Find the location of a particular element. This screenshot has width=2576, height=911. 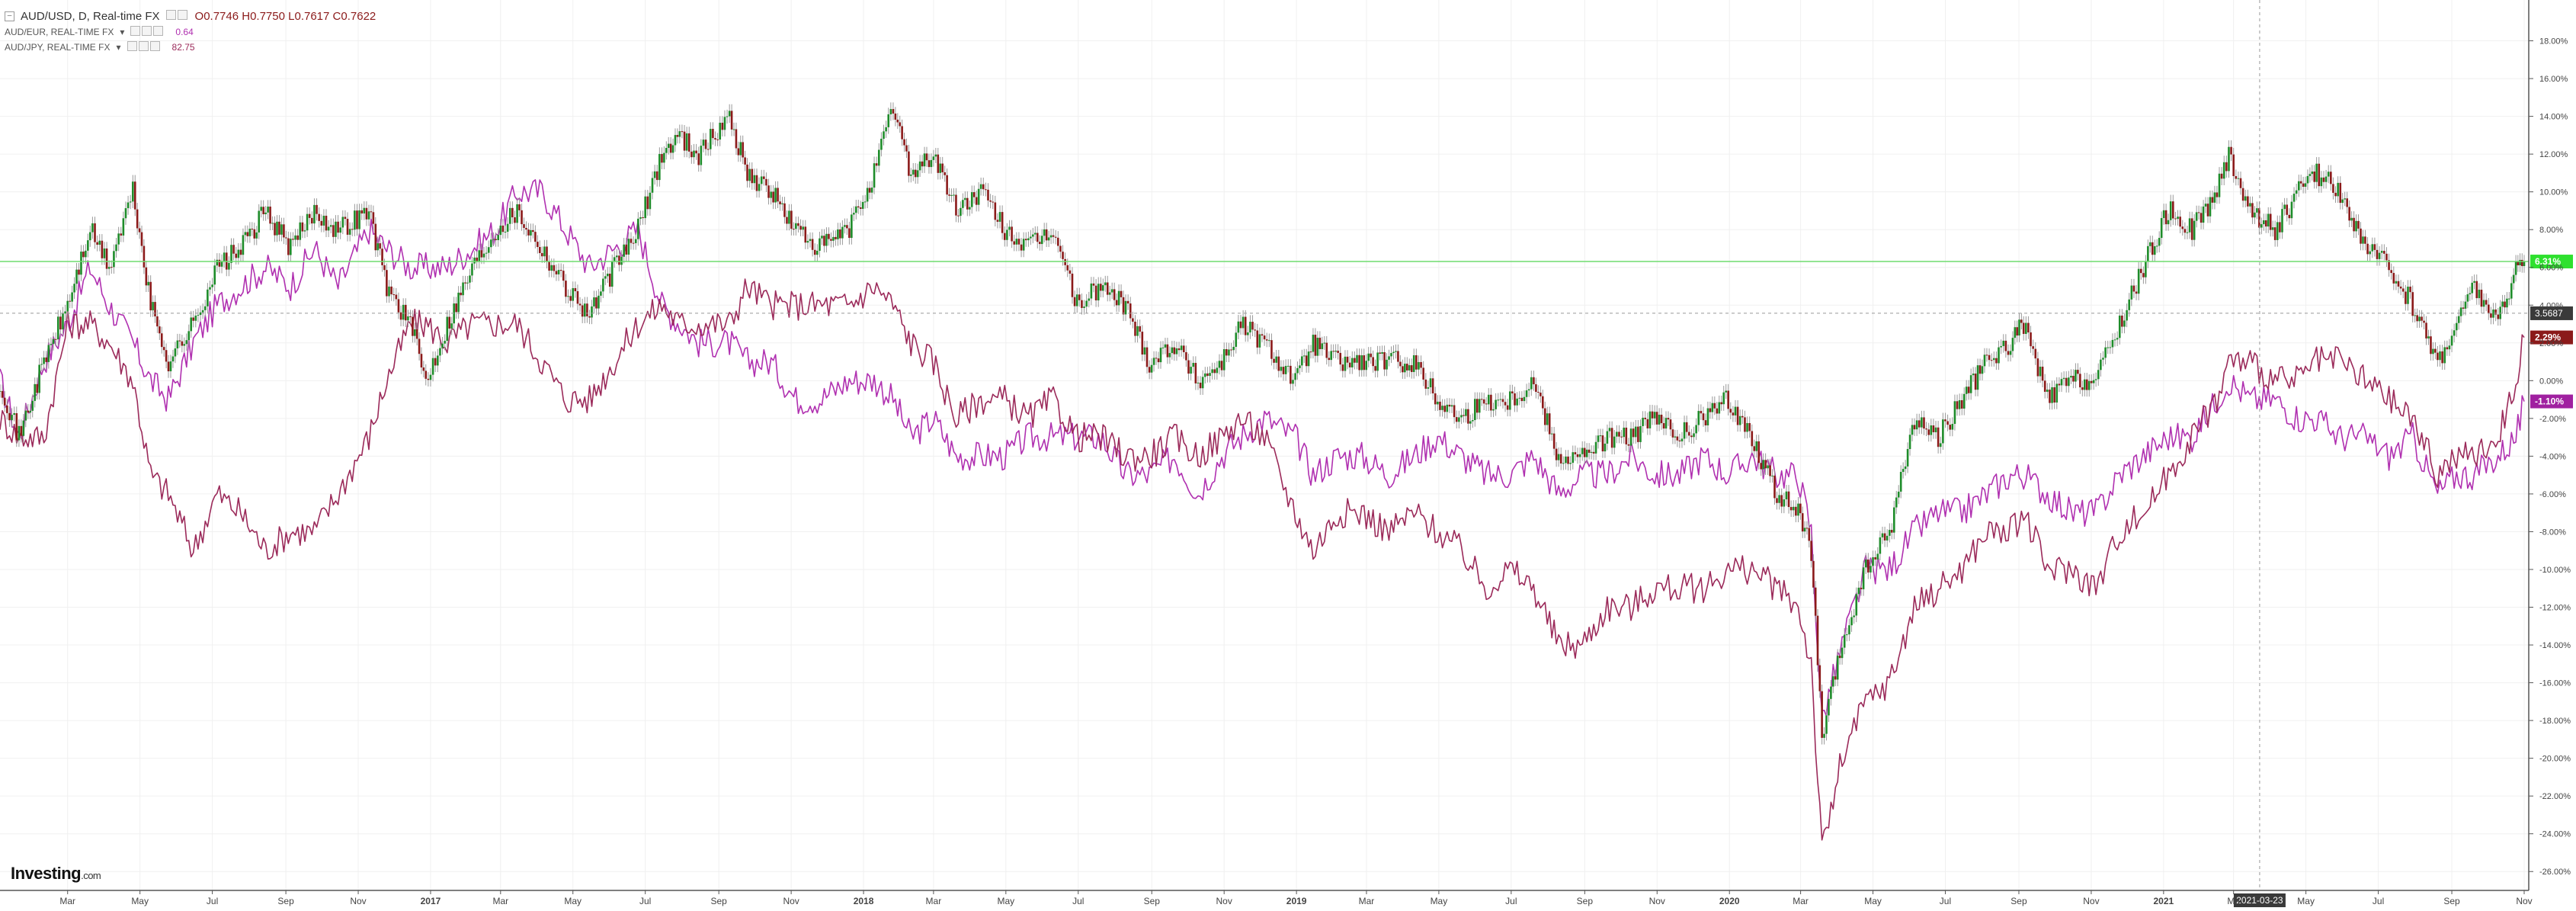

last-value-badge is located at coordinates (2551, 262).